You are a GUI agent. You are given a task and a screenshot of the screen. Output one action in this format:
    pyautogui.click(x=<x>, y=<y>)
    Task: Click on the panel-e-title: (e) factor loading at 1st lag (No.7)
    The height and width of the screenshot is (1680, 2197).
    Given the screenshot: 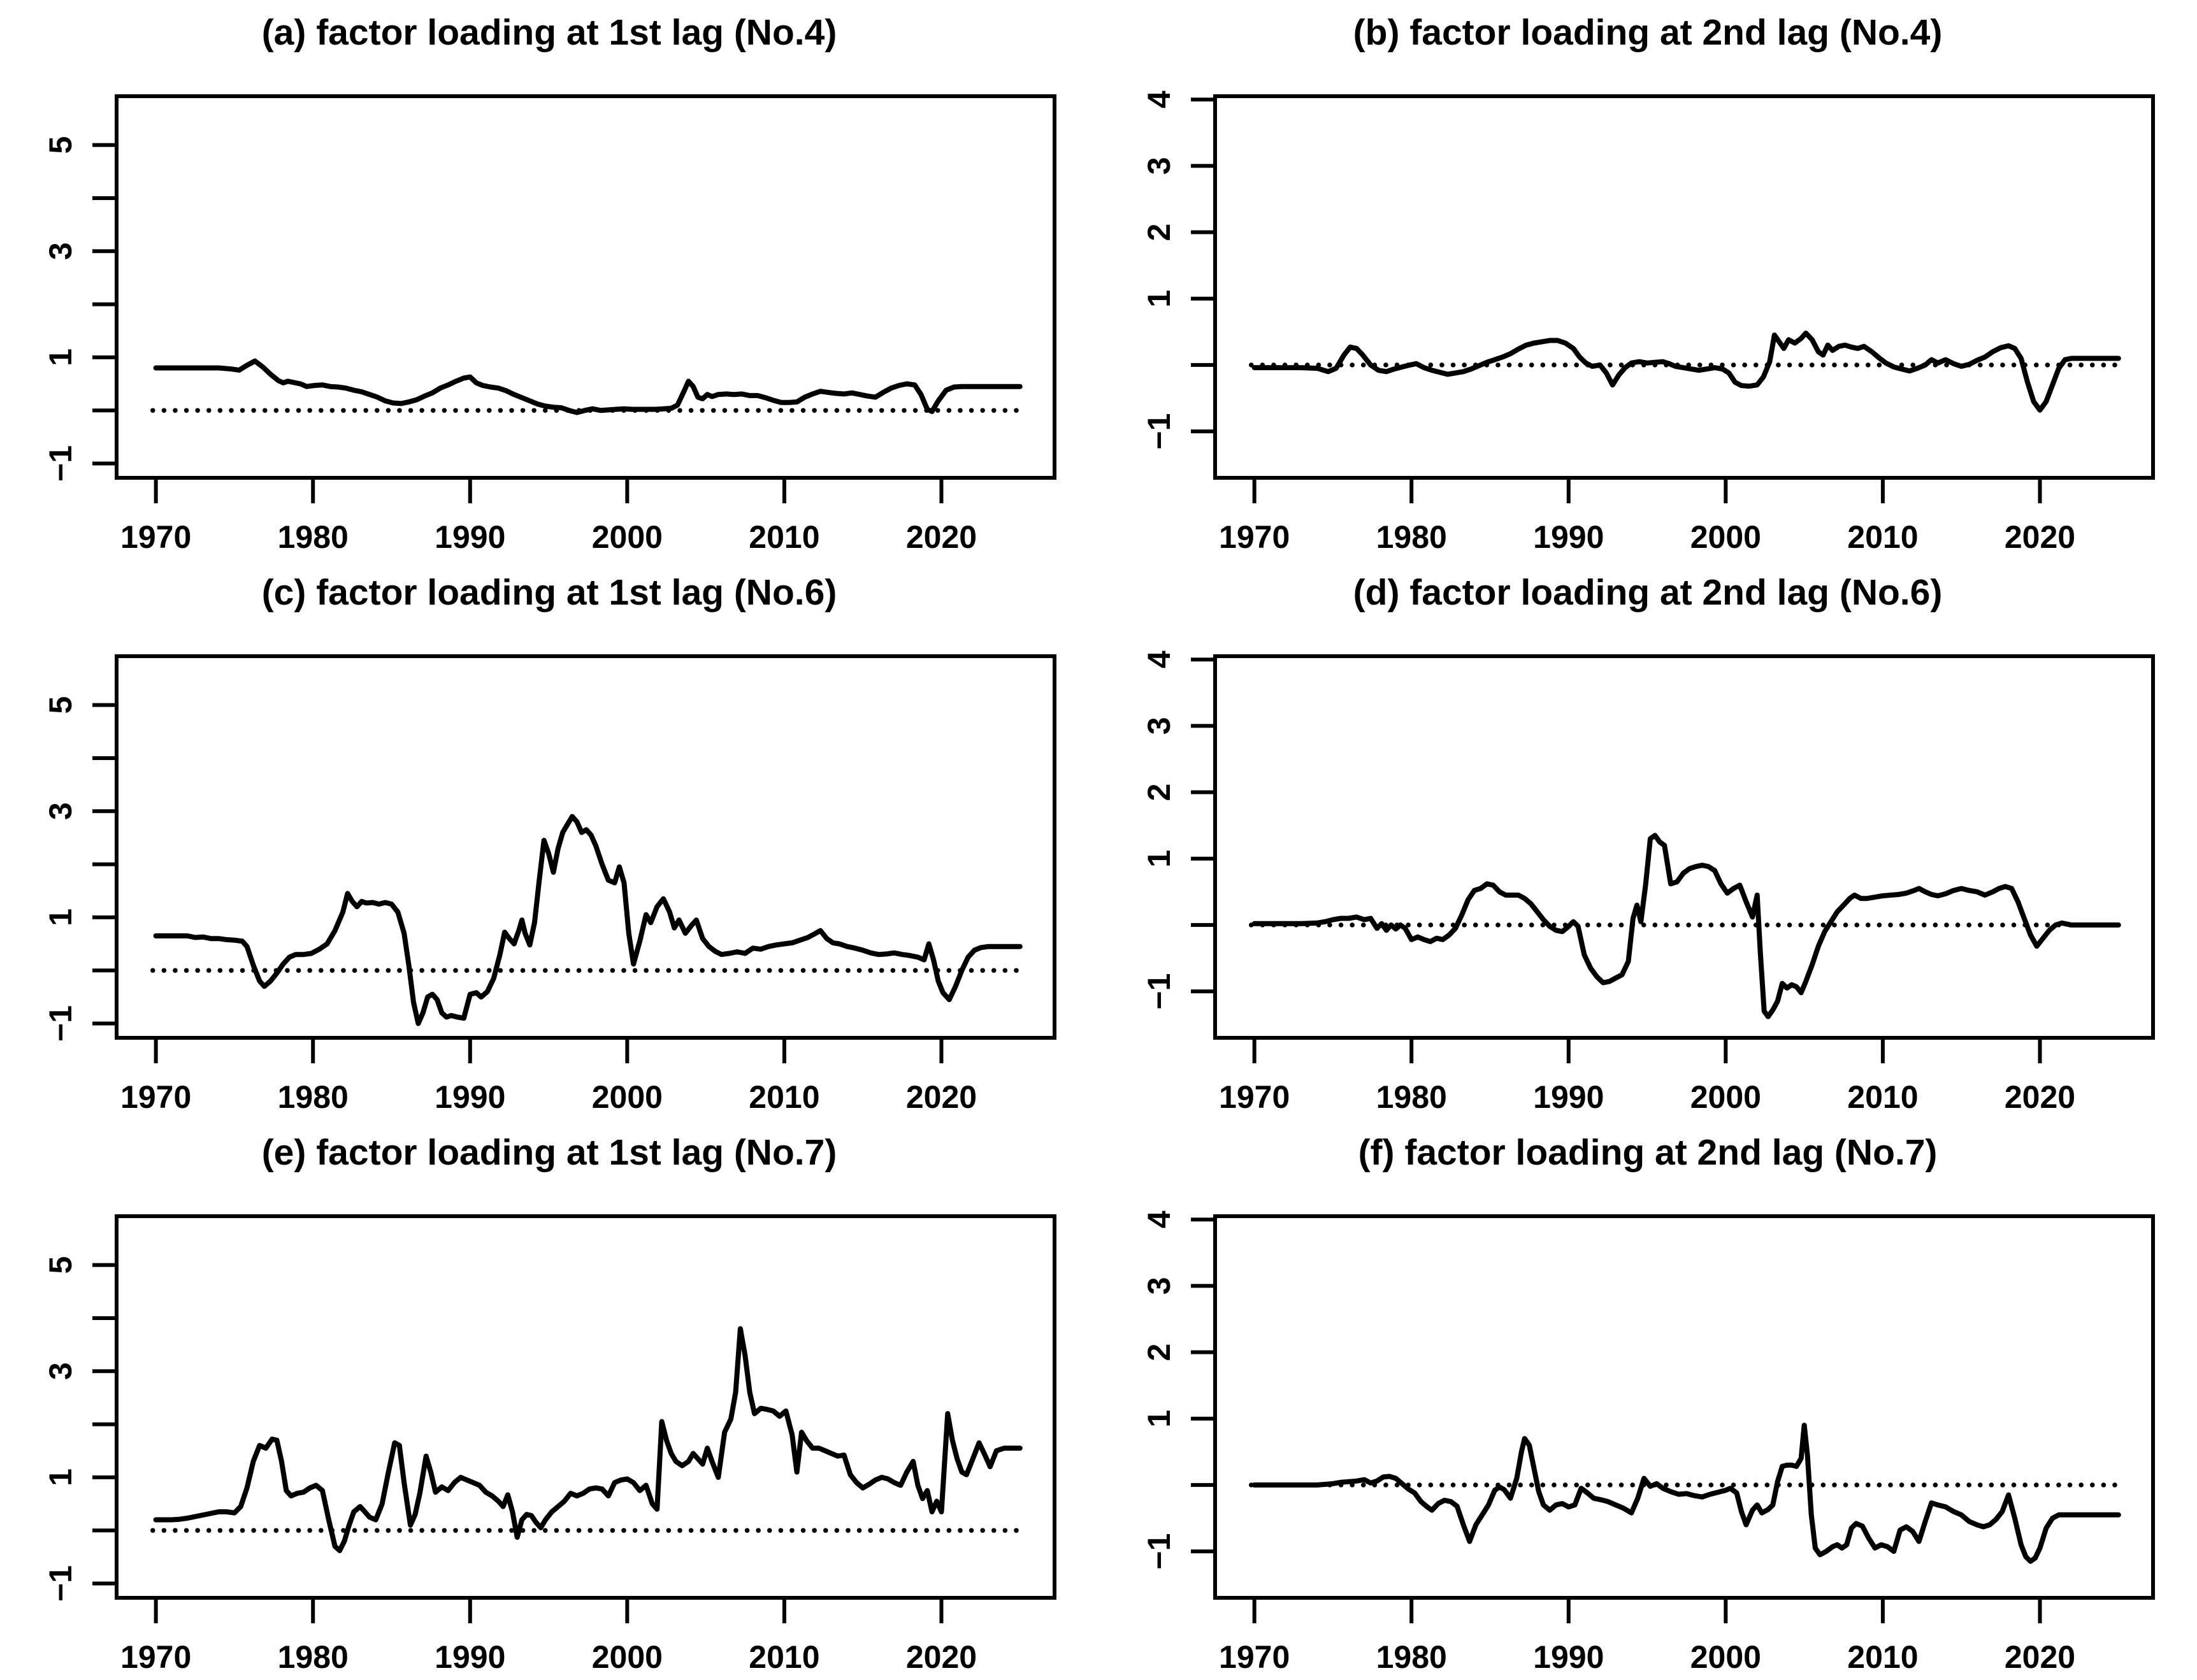 What is the action you would take?
    pyautogui.click(x=549, y=1152)
    